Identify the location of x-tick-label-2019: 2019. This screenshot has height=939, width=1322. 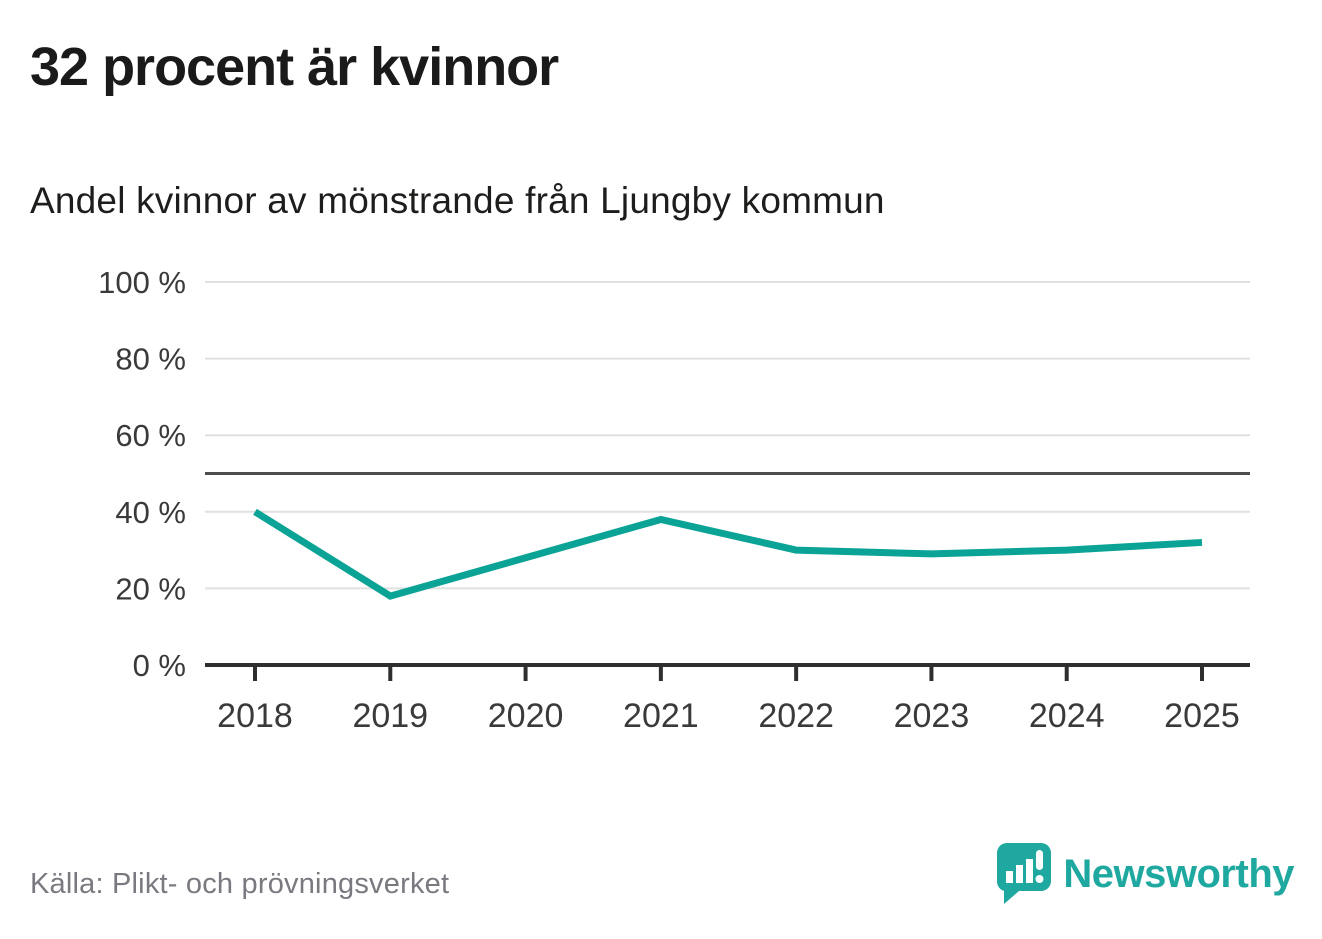
(390, 716).